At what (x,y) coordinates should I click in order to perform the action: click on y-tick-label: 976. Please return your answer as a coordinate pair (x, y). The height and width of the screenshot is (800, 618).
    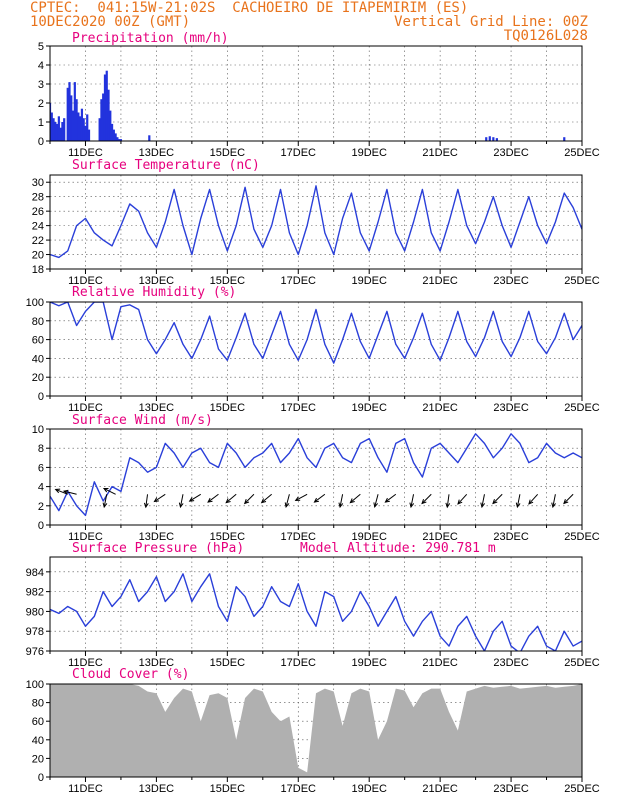
    Looking at the image, I should click on (35, 652).